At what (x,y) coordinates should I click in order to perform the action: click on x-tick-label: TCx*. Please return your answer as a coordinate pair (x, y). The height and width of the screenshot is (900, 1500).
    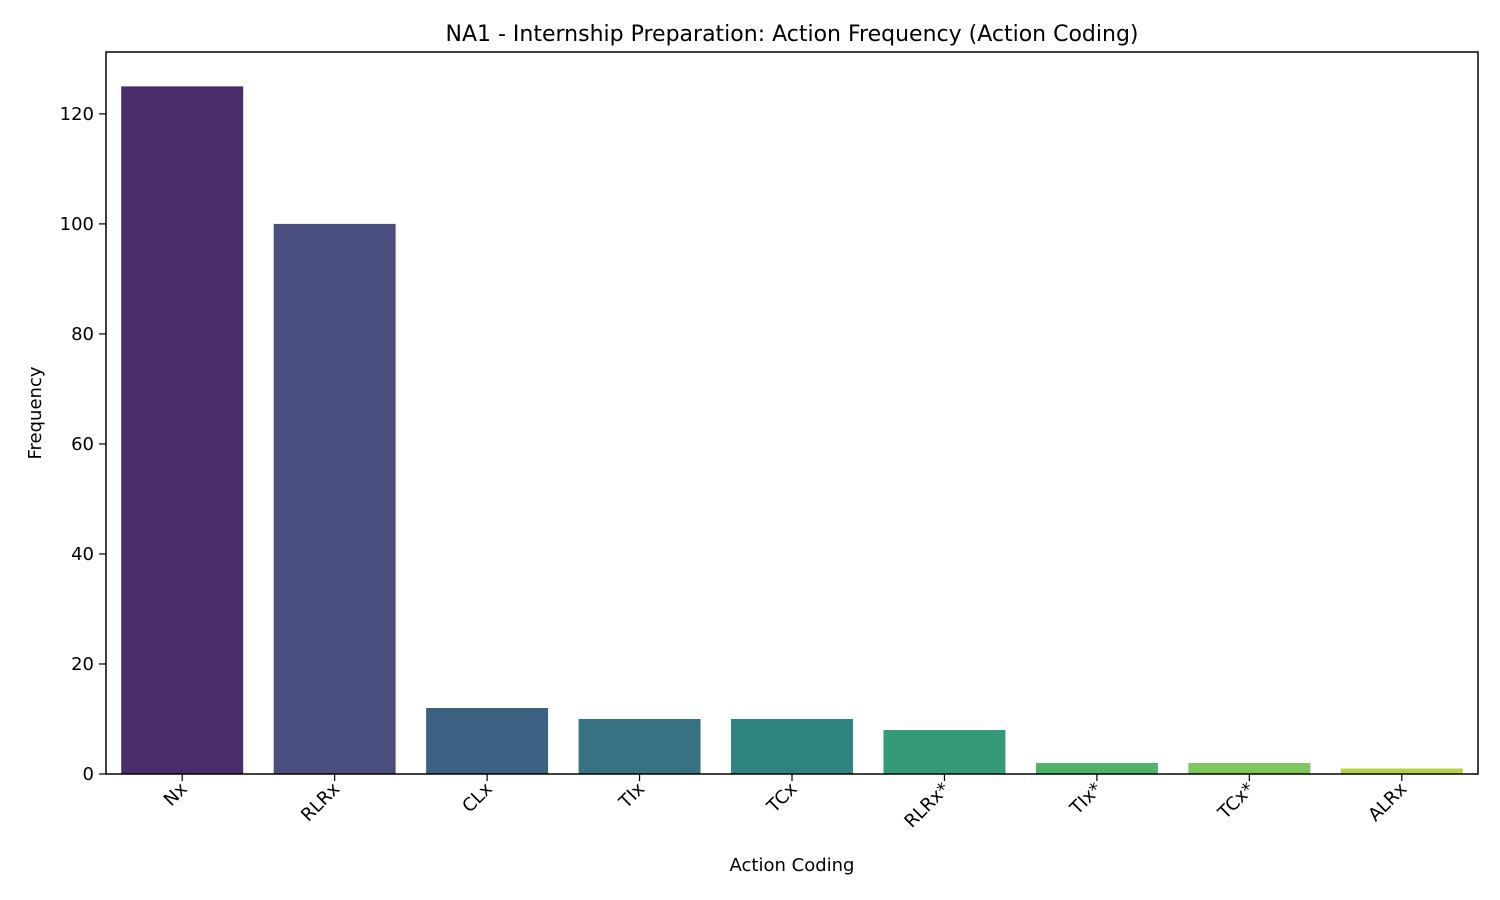
    Looking at the image, I should click on (1235, 801).